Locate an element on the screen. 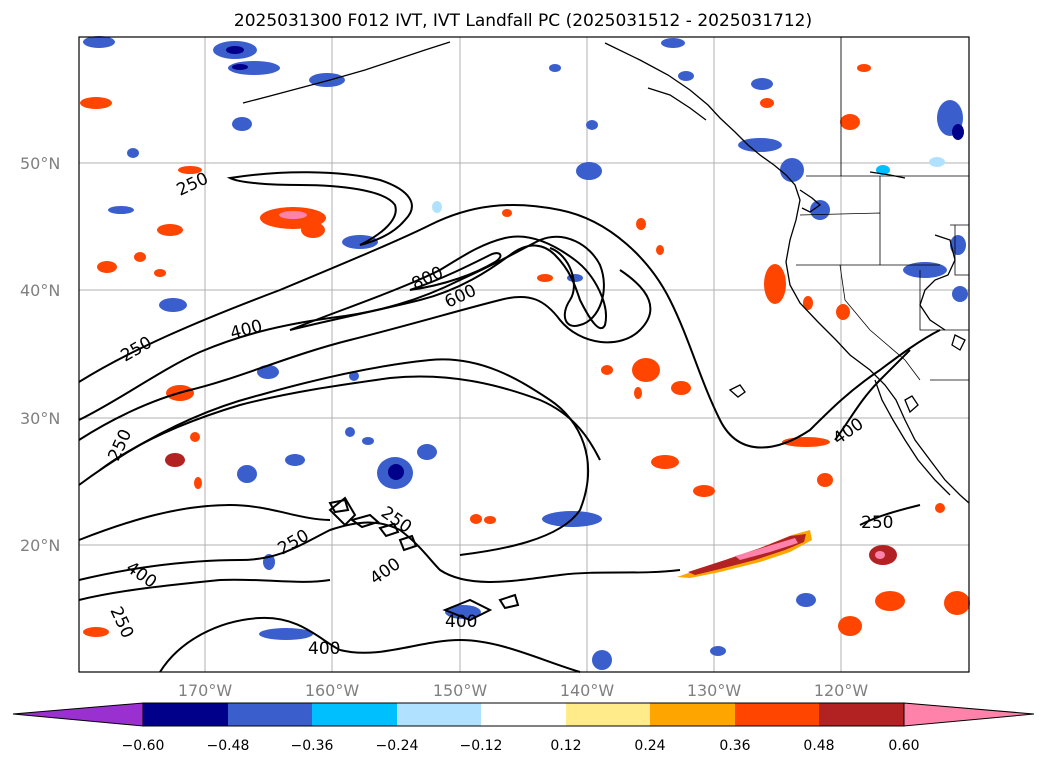  contour-label-250: 250 is located at coordinates (877, 523).